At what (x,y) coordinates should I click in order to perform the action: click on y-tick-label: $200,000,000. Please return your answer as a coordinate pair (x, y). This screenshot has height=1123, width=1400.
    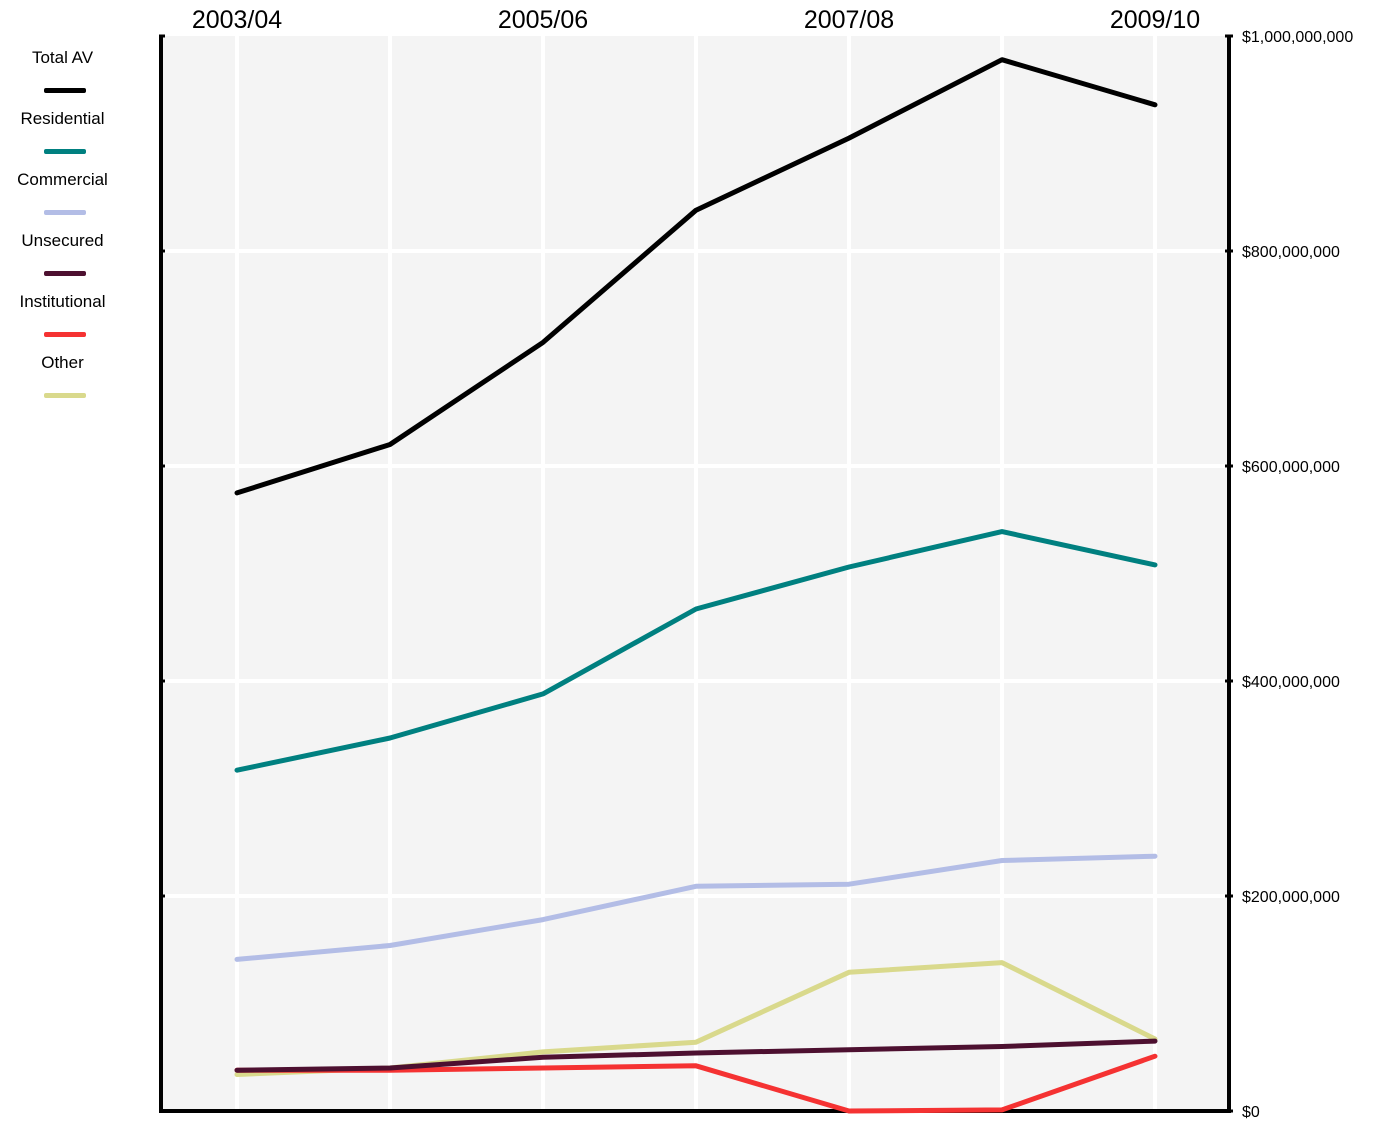
    Looking at the image, I should click on (1291, 897).